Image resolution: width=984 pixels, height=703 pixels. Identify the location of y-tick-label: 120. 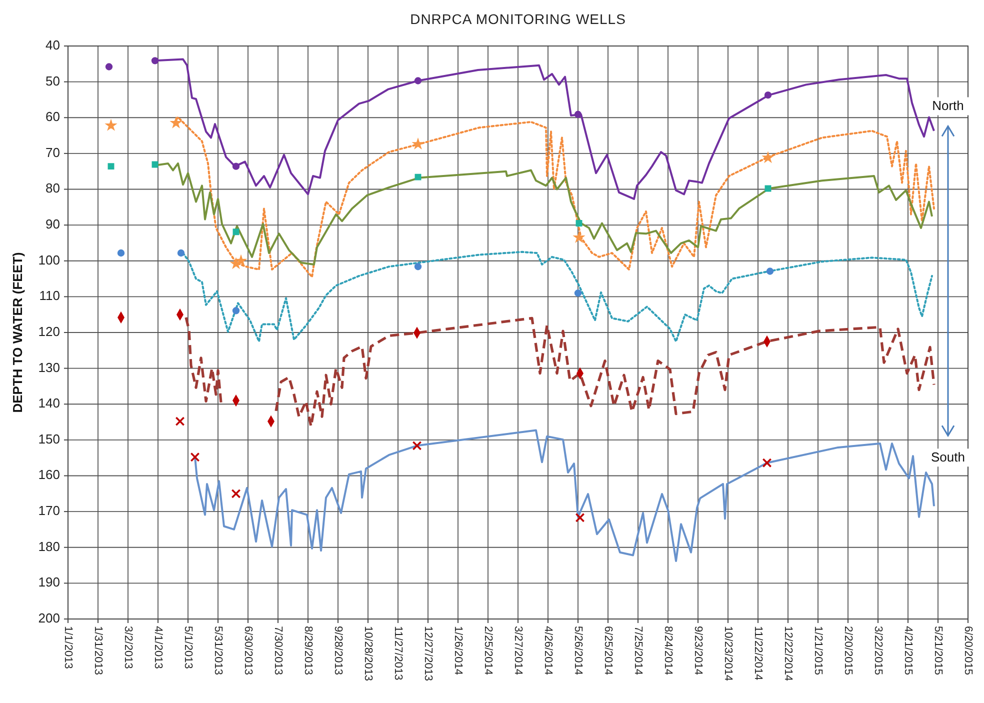
(49, 331).